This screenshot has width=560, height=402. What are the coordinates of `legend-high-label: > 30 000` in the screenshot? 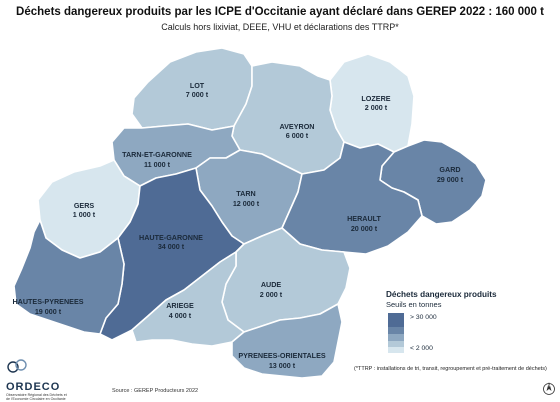 It's located at (423, 317).